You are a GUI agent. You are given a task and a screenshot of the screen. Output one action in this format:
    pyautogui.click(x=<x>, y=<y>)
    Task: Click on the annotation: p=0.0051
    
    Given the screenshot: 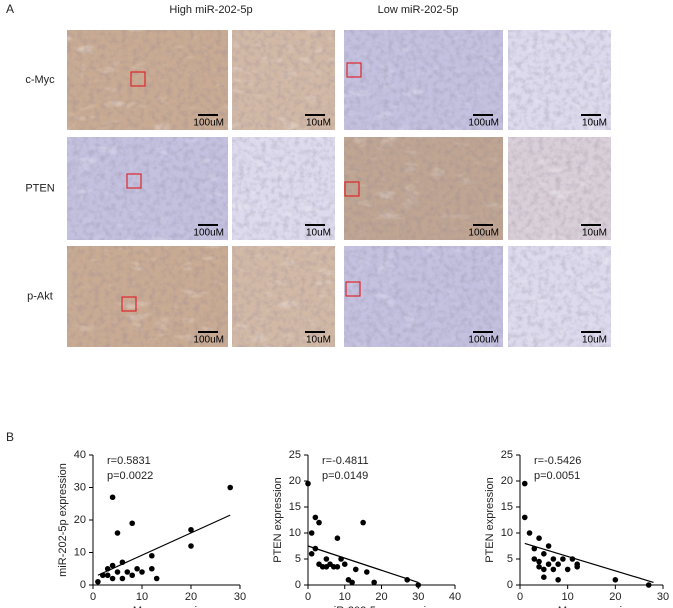 What is the action you would take?
    pyautogui.click(x=557, y=476)
    